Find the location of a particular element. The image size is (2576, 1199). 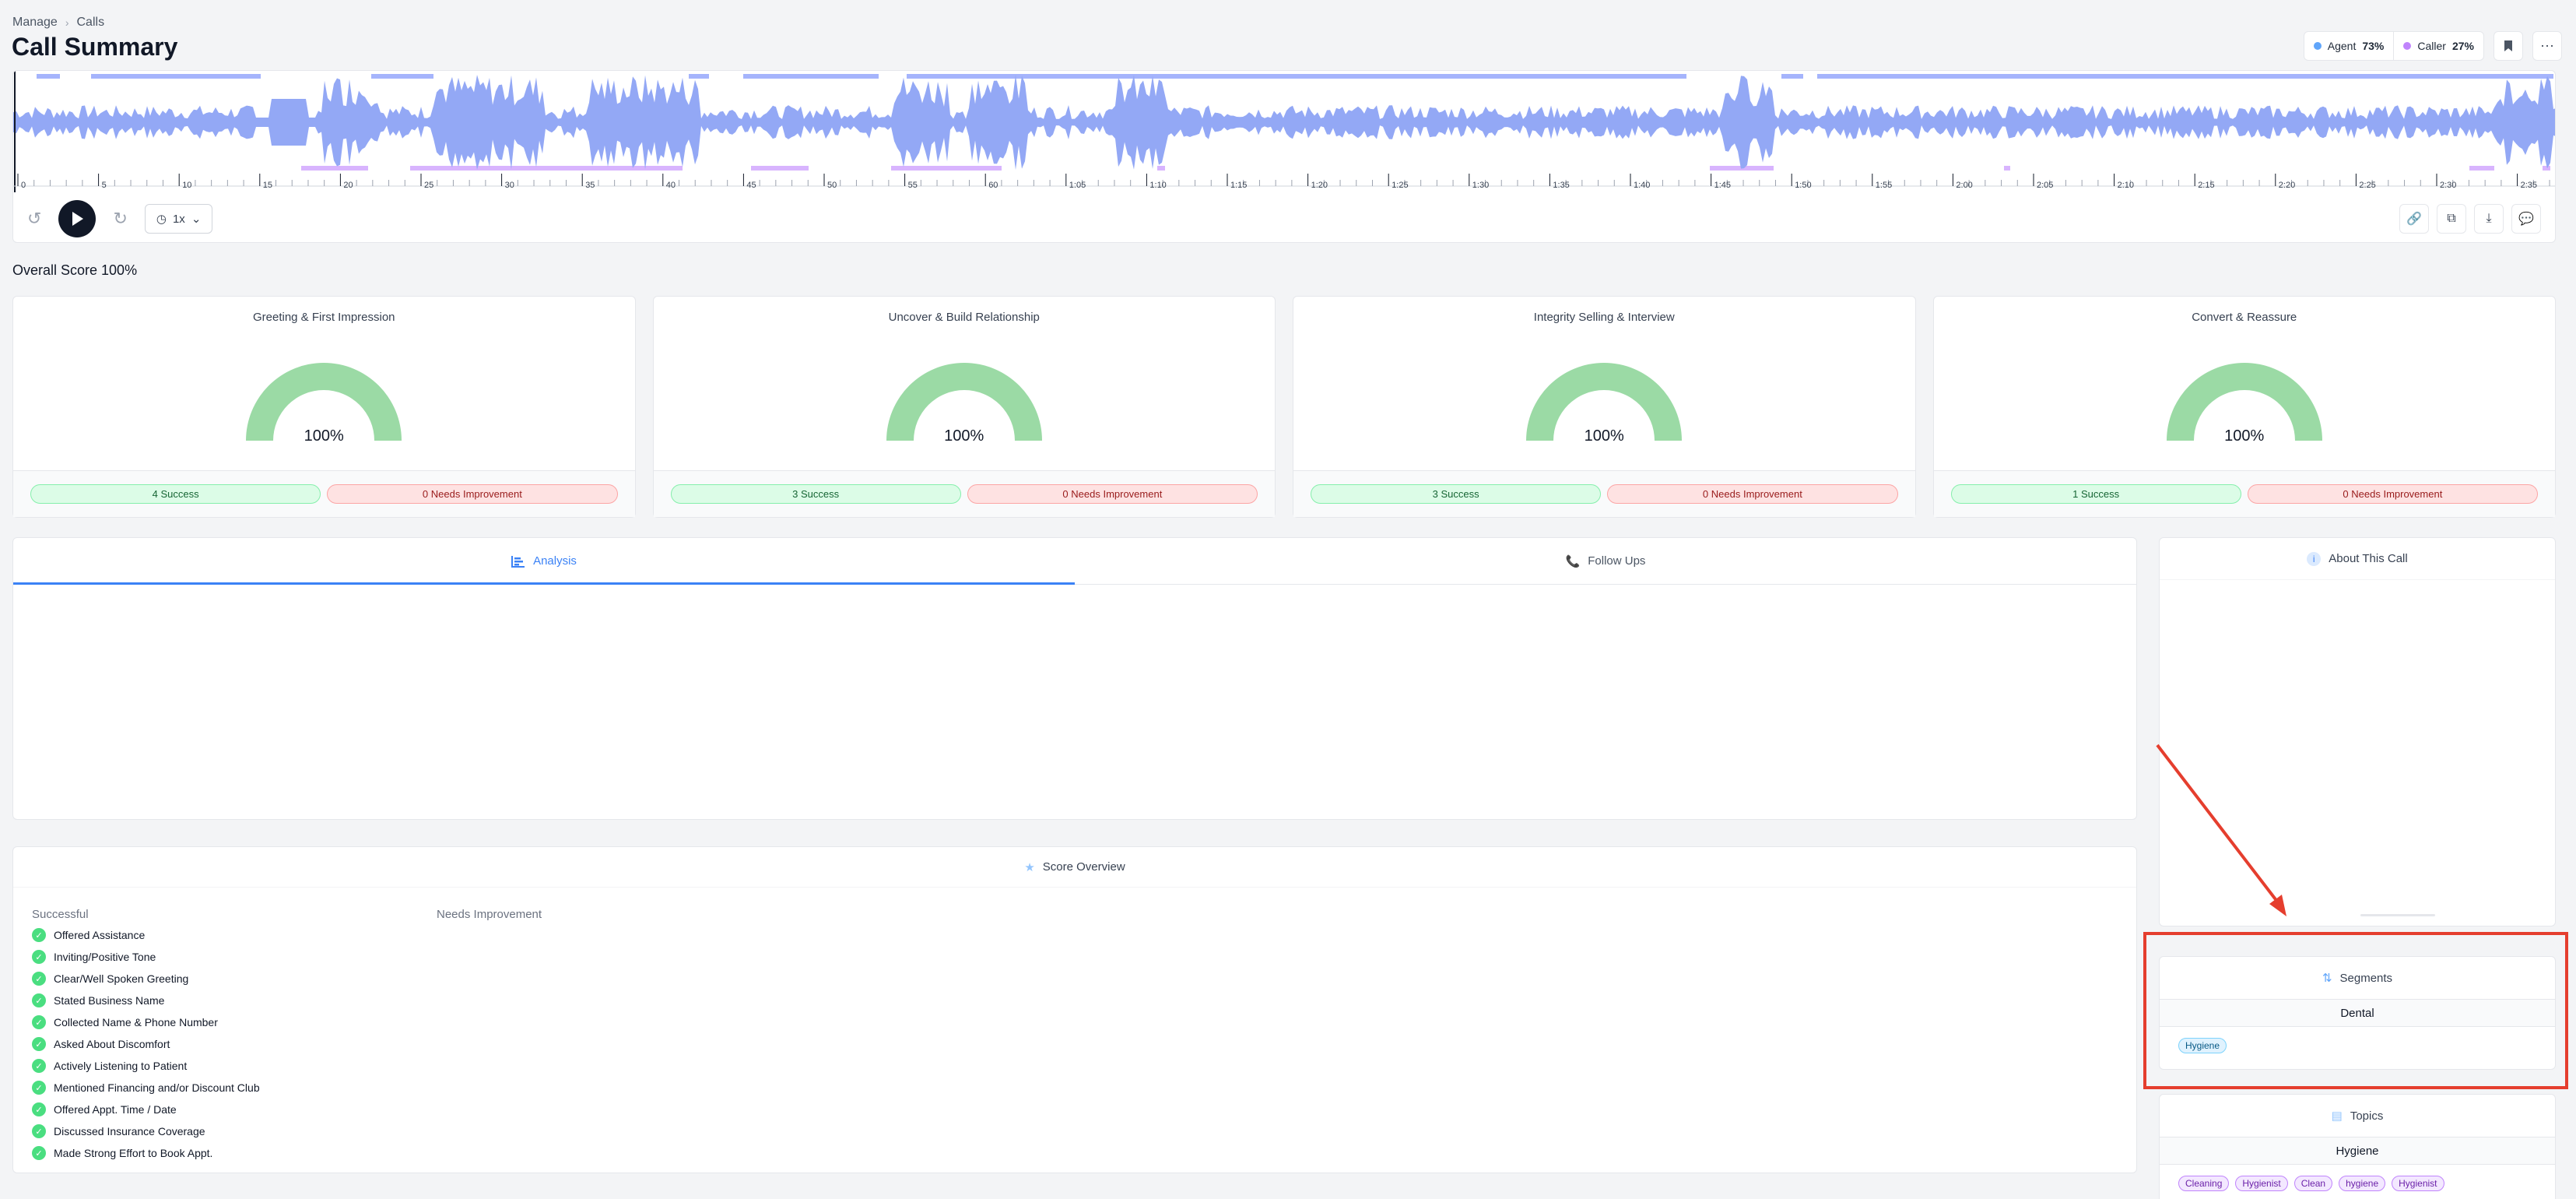

successful-item: ✓ Discussed Insurance Coverage is located at coordinates (146, 1131).